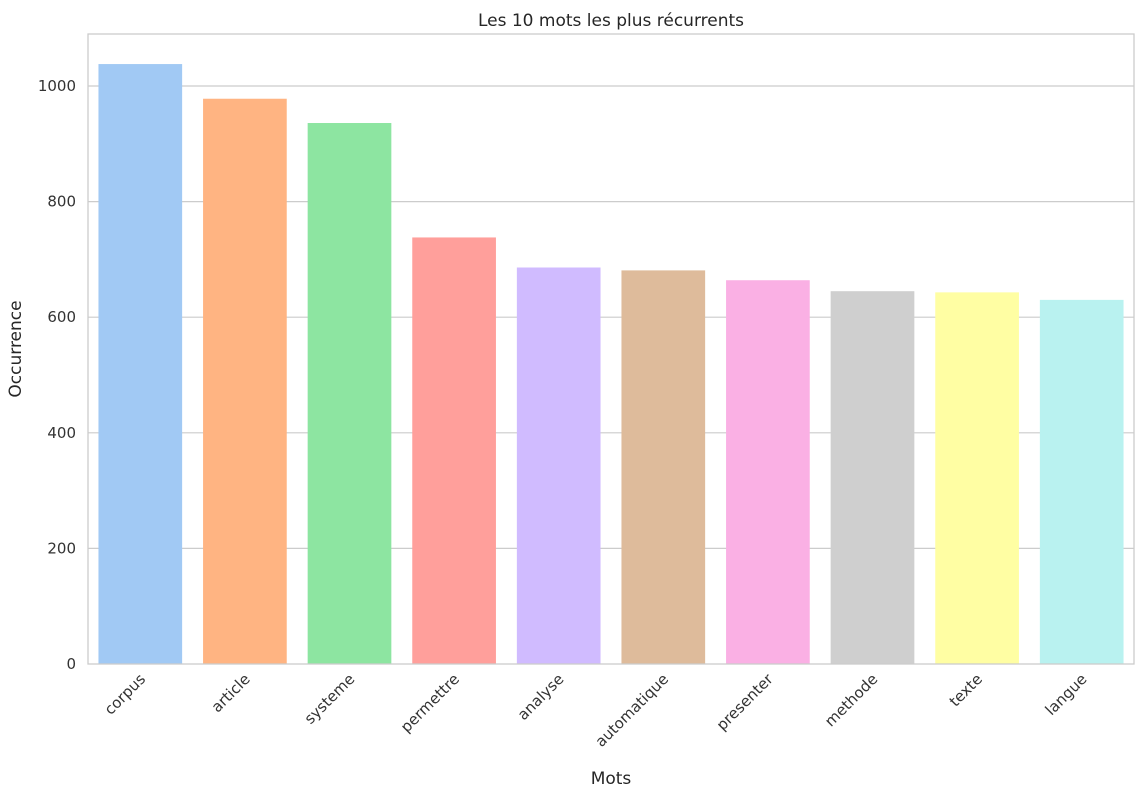 Image resolution: width=1146 pixels, height=795 pixels. I want to click on bar-methode, so click(872, 477).